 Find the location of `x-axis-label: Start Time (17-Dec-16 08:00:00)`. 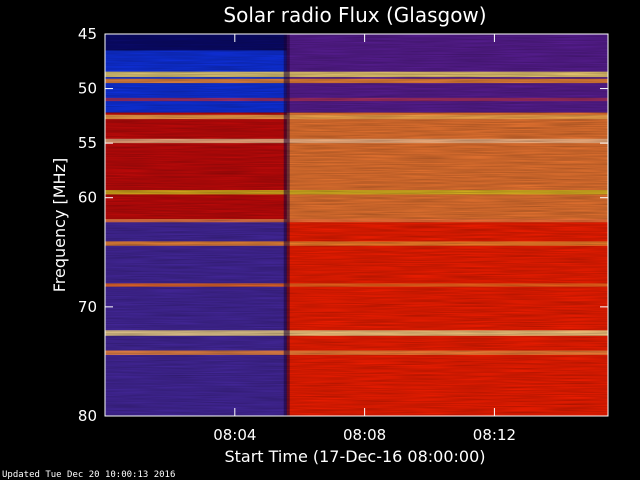

x-axis-label: Start Time (17-Dec-16 08:00:00) is located at coordinates (354, 456).